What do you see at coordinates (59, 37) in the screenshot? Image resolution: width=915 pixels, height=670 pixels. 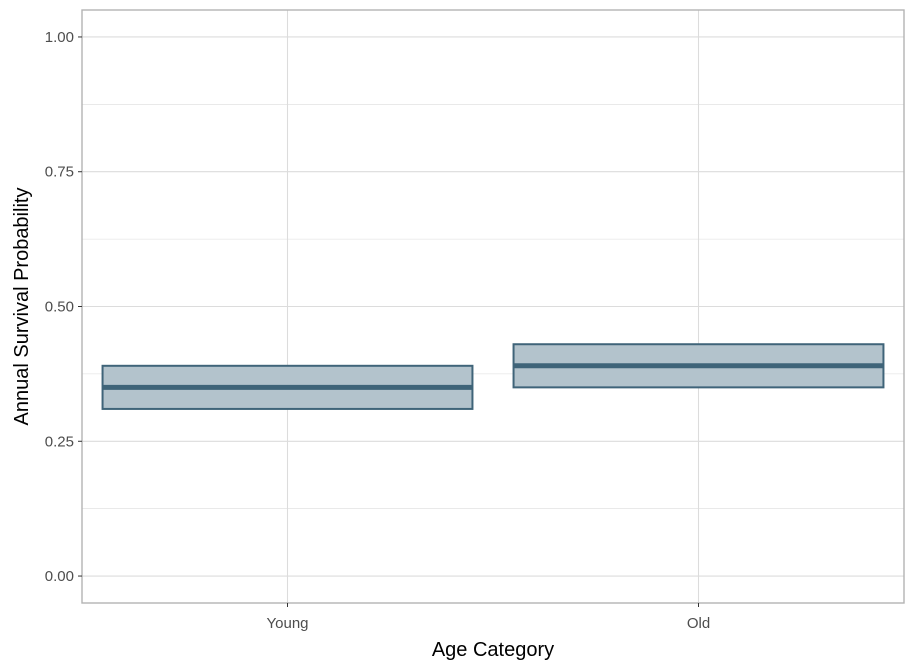 I see `y-tick-label: 1.00` at bounding box center [59, 37].